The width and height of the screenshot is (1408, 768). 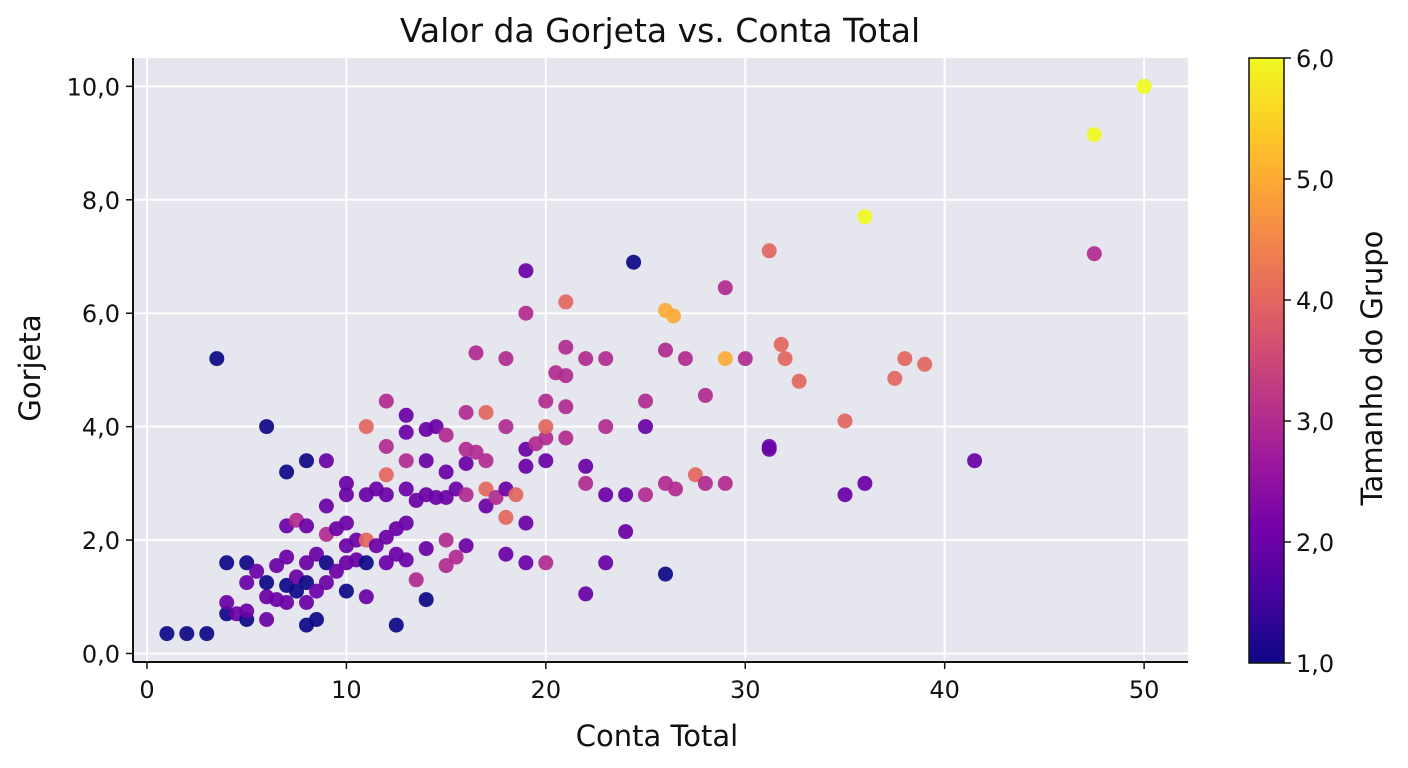 I want to click on y-tick-label: 2,0, so click(x=101, y=541).